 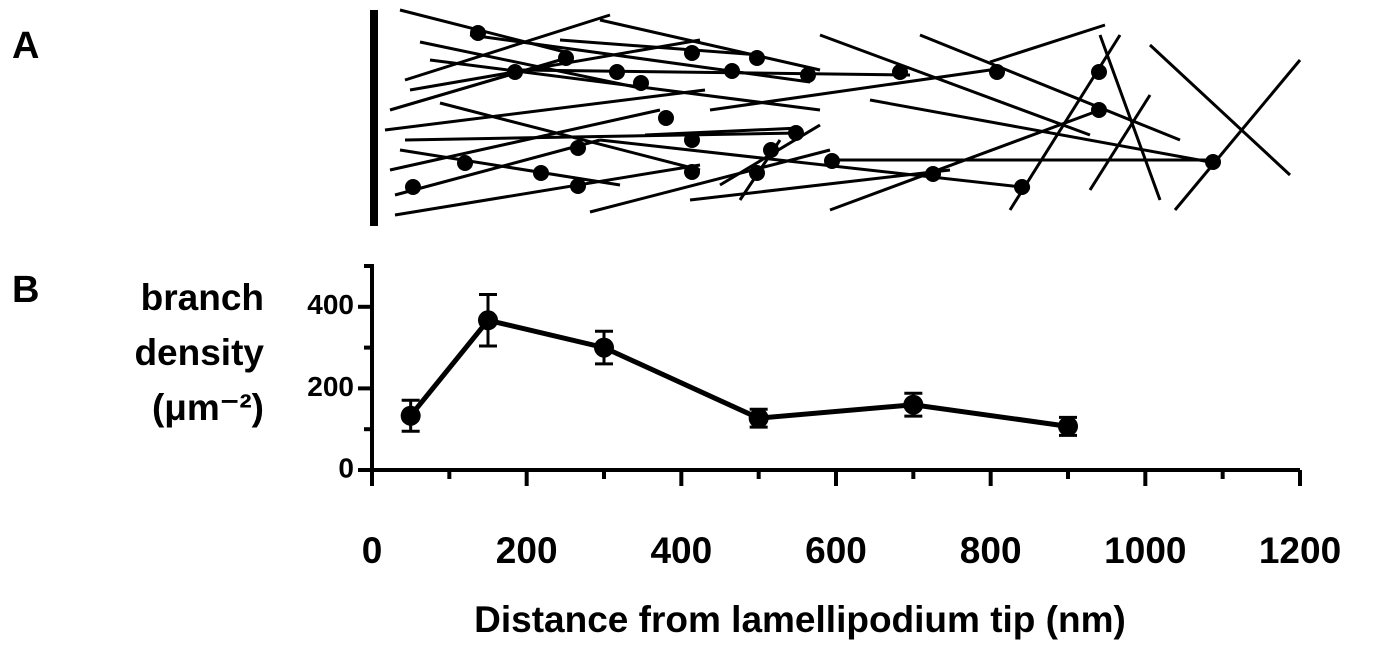 What do you see at coordinates (330, 386) in the screenshot?
I see `y-tick-label: 200` at bounding box center [330, 386].